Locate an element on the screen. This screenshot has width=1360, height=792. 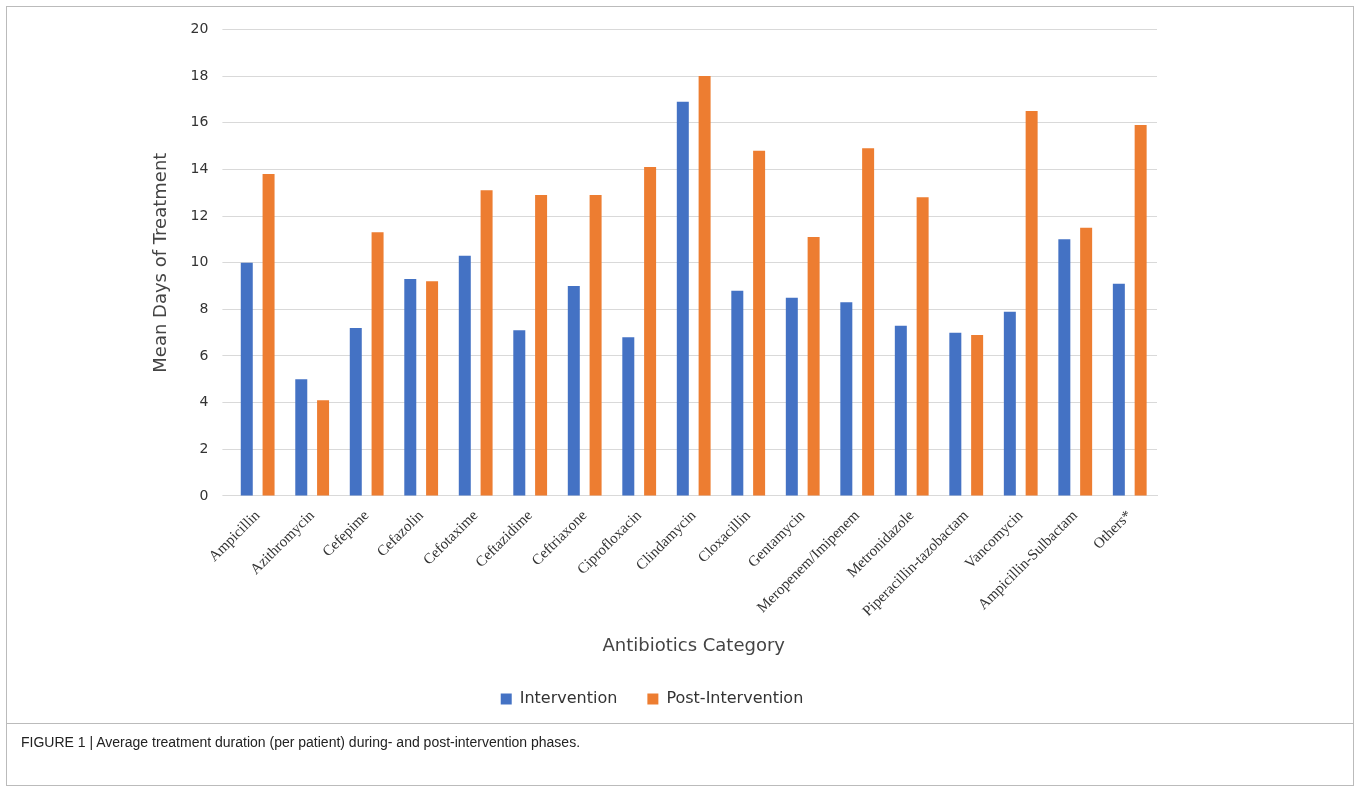
y-tick-label: 20 is located at coordinates (199, 28).